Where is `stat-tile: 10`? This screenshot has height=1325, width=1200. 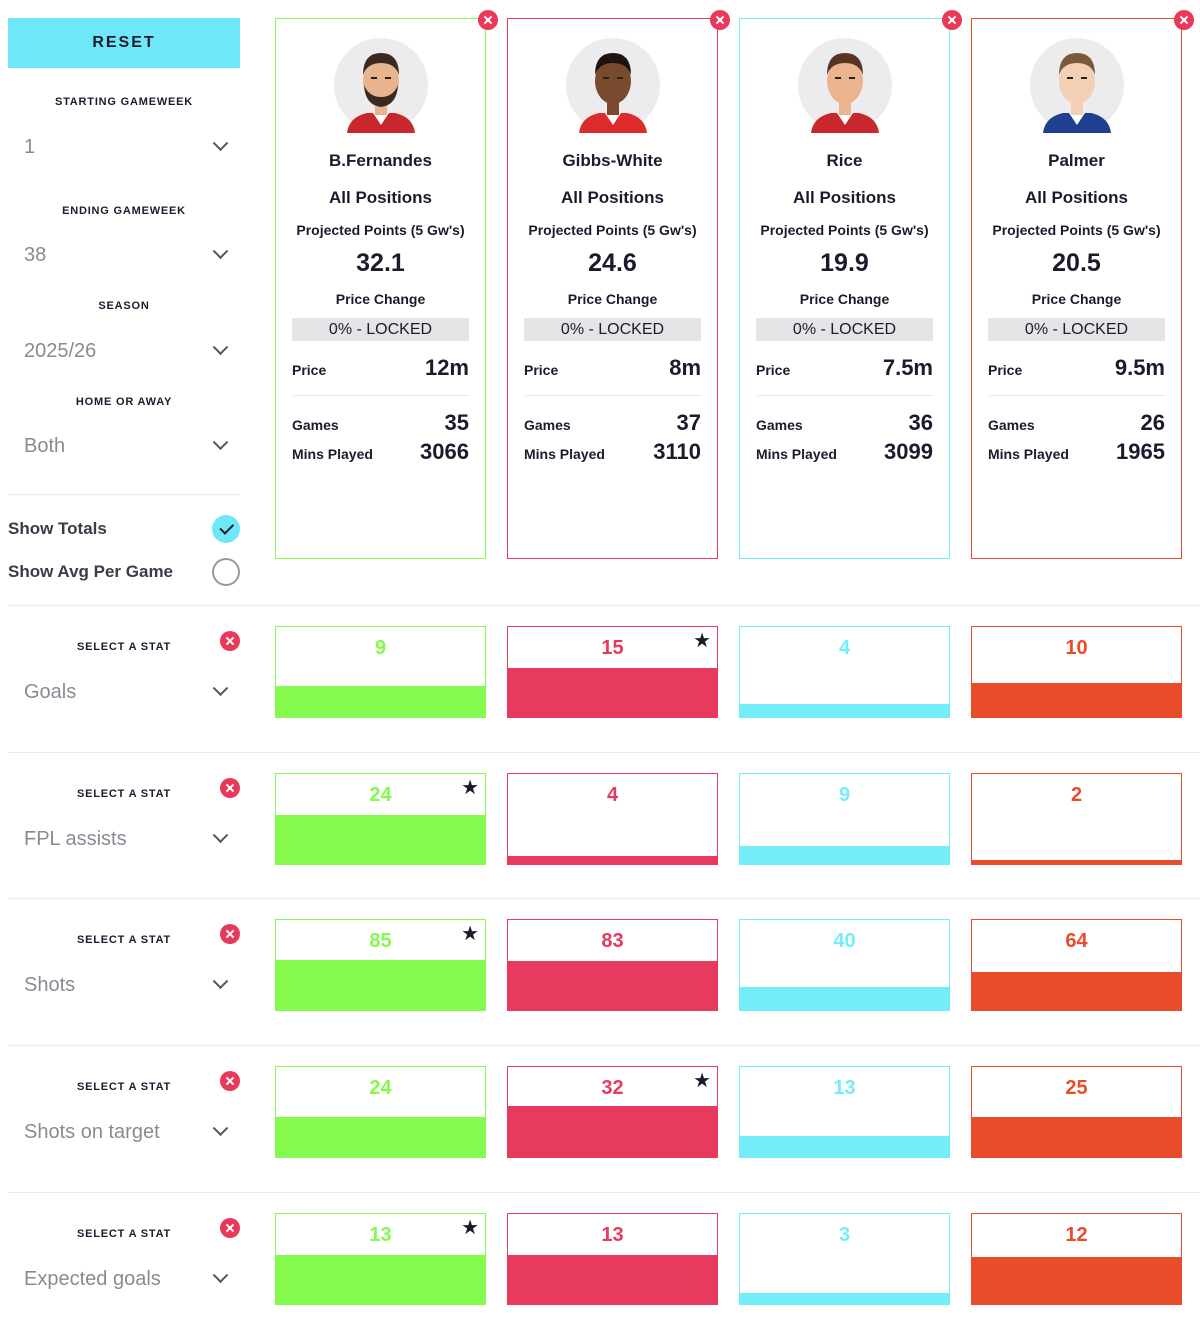 stat-tile: 10 is located at coordinates (1076, 672).